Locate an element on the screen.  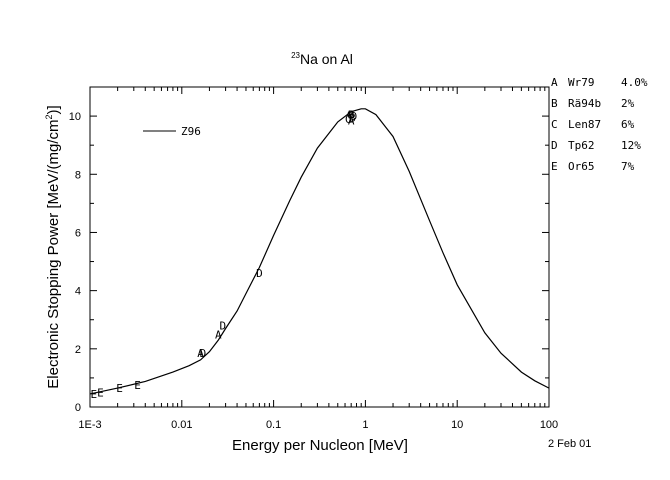
x-axis-label: Energy per Nucleon [MeV] is located at coordinates (320, 445).